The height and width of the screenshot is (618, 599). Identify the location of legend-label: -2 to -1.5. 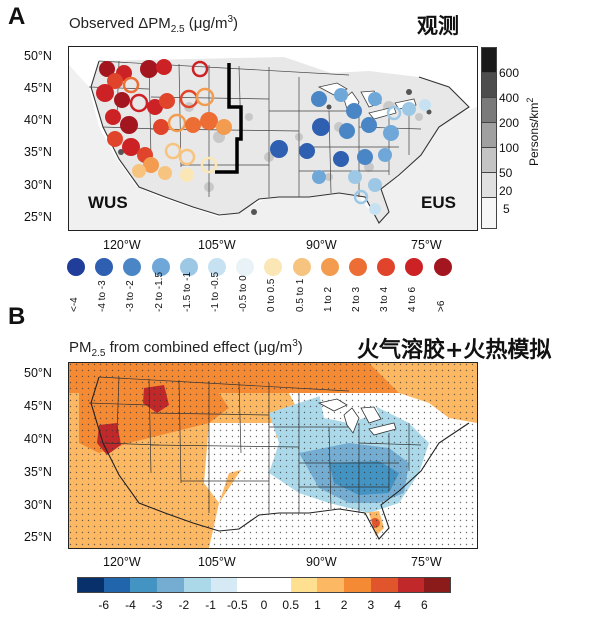
(159, 291).